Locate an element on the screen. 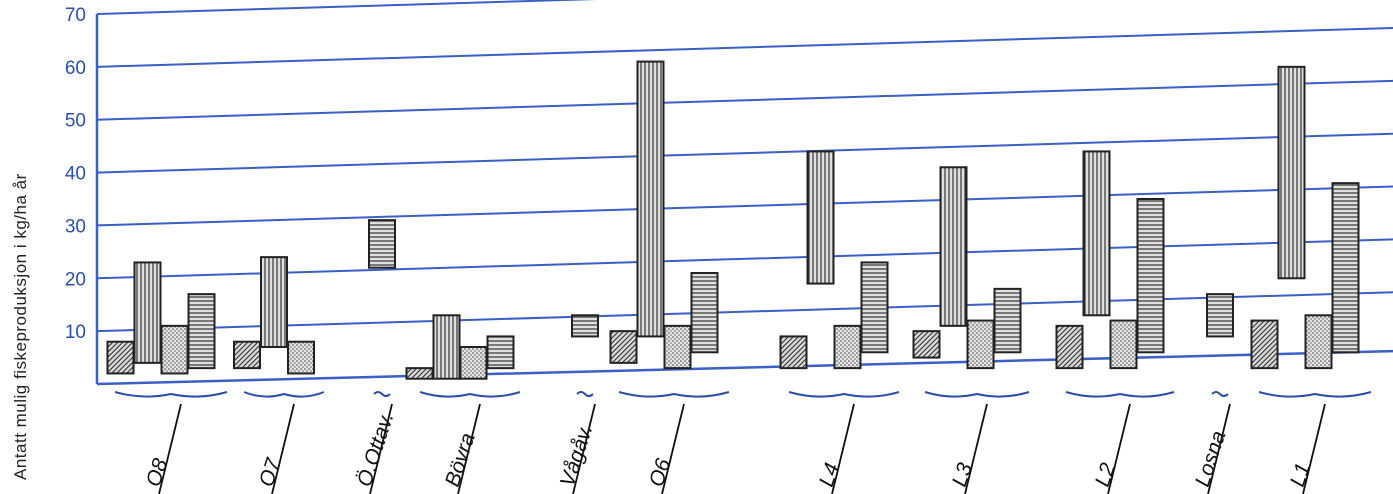 The image size is (1393, 494). y-tick-label: 40 is located at coordinates (75, 174).